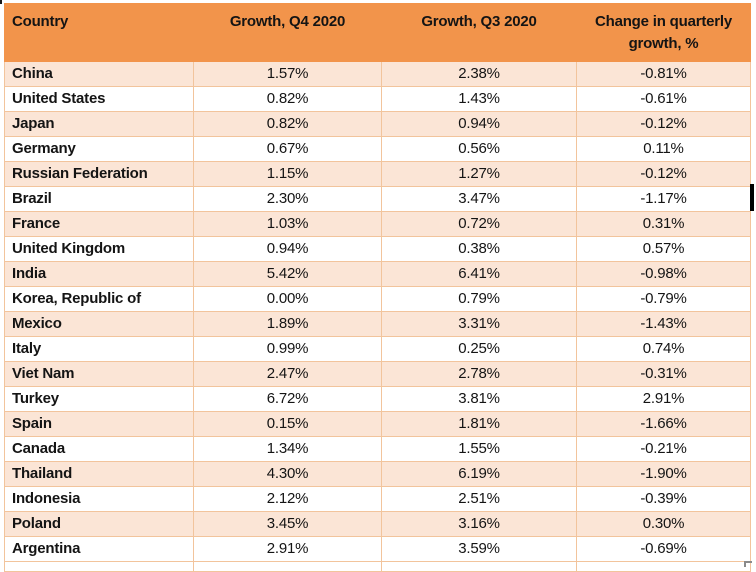 This screenshot has height=572, width=756. I want to click on cell-country: Argentina, so click(99, 548).